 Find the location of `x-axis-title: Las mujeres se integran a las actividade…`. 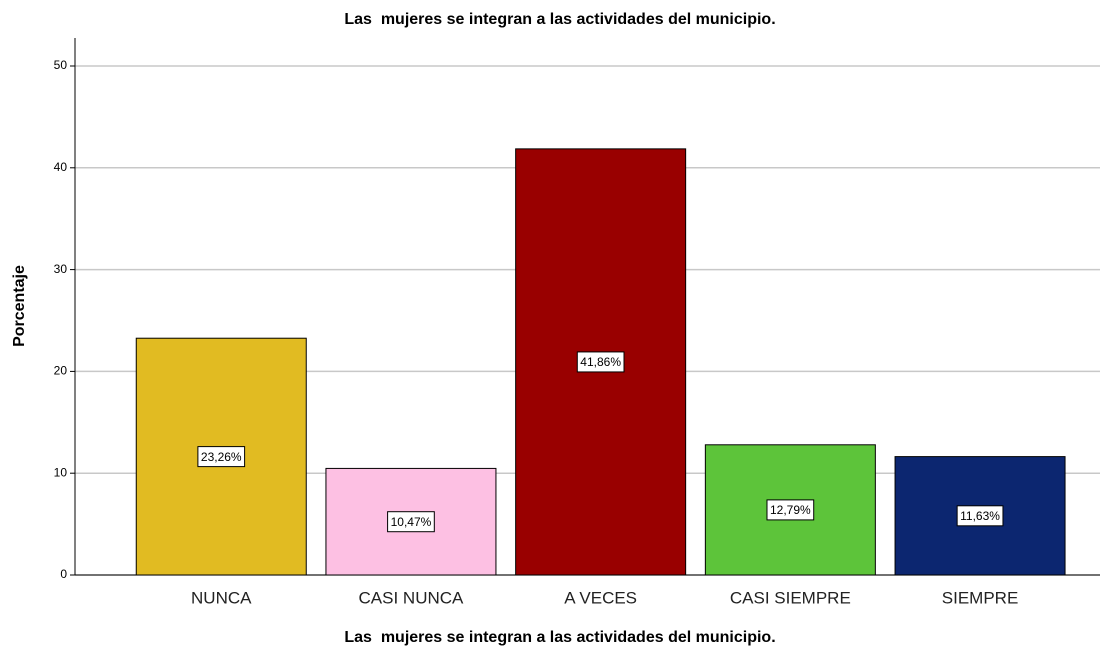

x-axis-title: Las mujeres se integran a las actividade… is located at coordinates (559, 637).